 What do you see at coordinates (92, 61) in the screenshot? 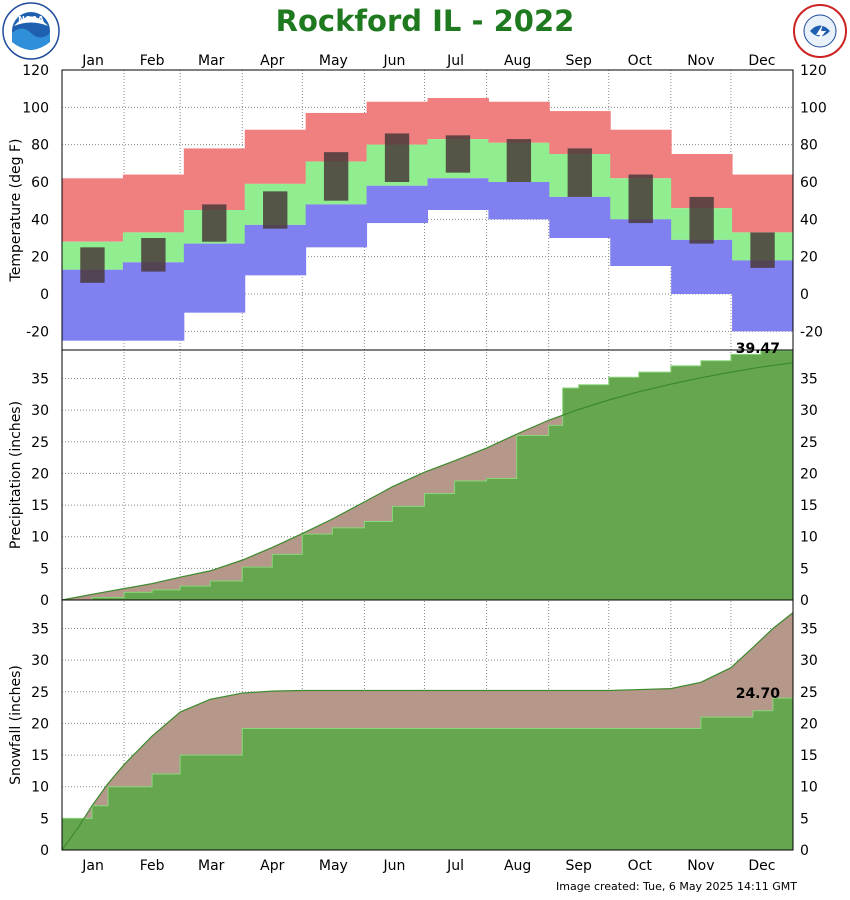
I see `month-label-top: Jan` at bounding box center [92, 61].